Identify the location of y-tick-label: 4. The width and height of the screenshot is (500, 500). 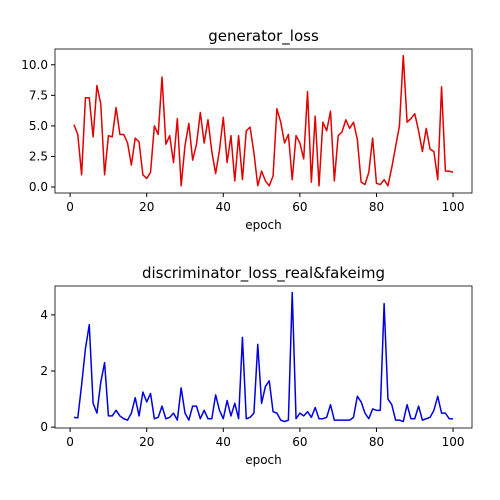
(44, 315).